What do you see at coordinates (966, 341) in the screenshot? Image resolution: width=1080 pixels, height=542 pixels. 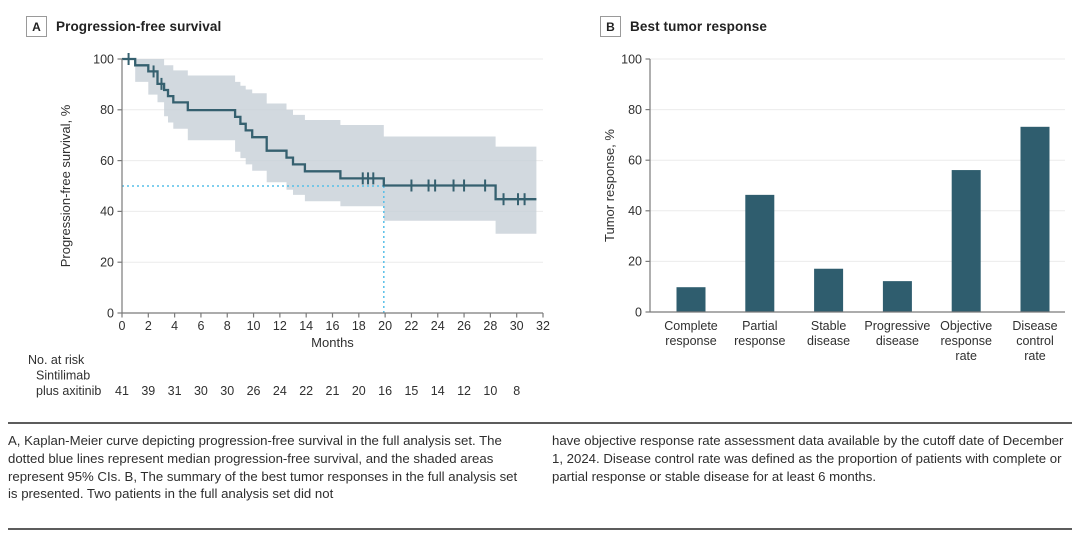 I see `bar-category-label: Objective response rate` at bounding box center [966, 341].